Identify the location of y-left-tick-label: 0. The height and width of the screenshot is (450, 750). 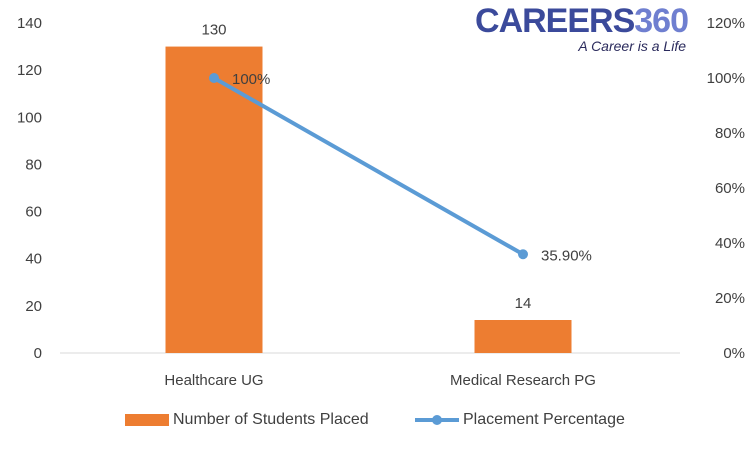
(38, 353).